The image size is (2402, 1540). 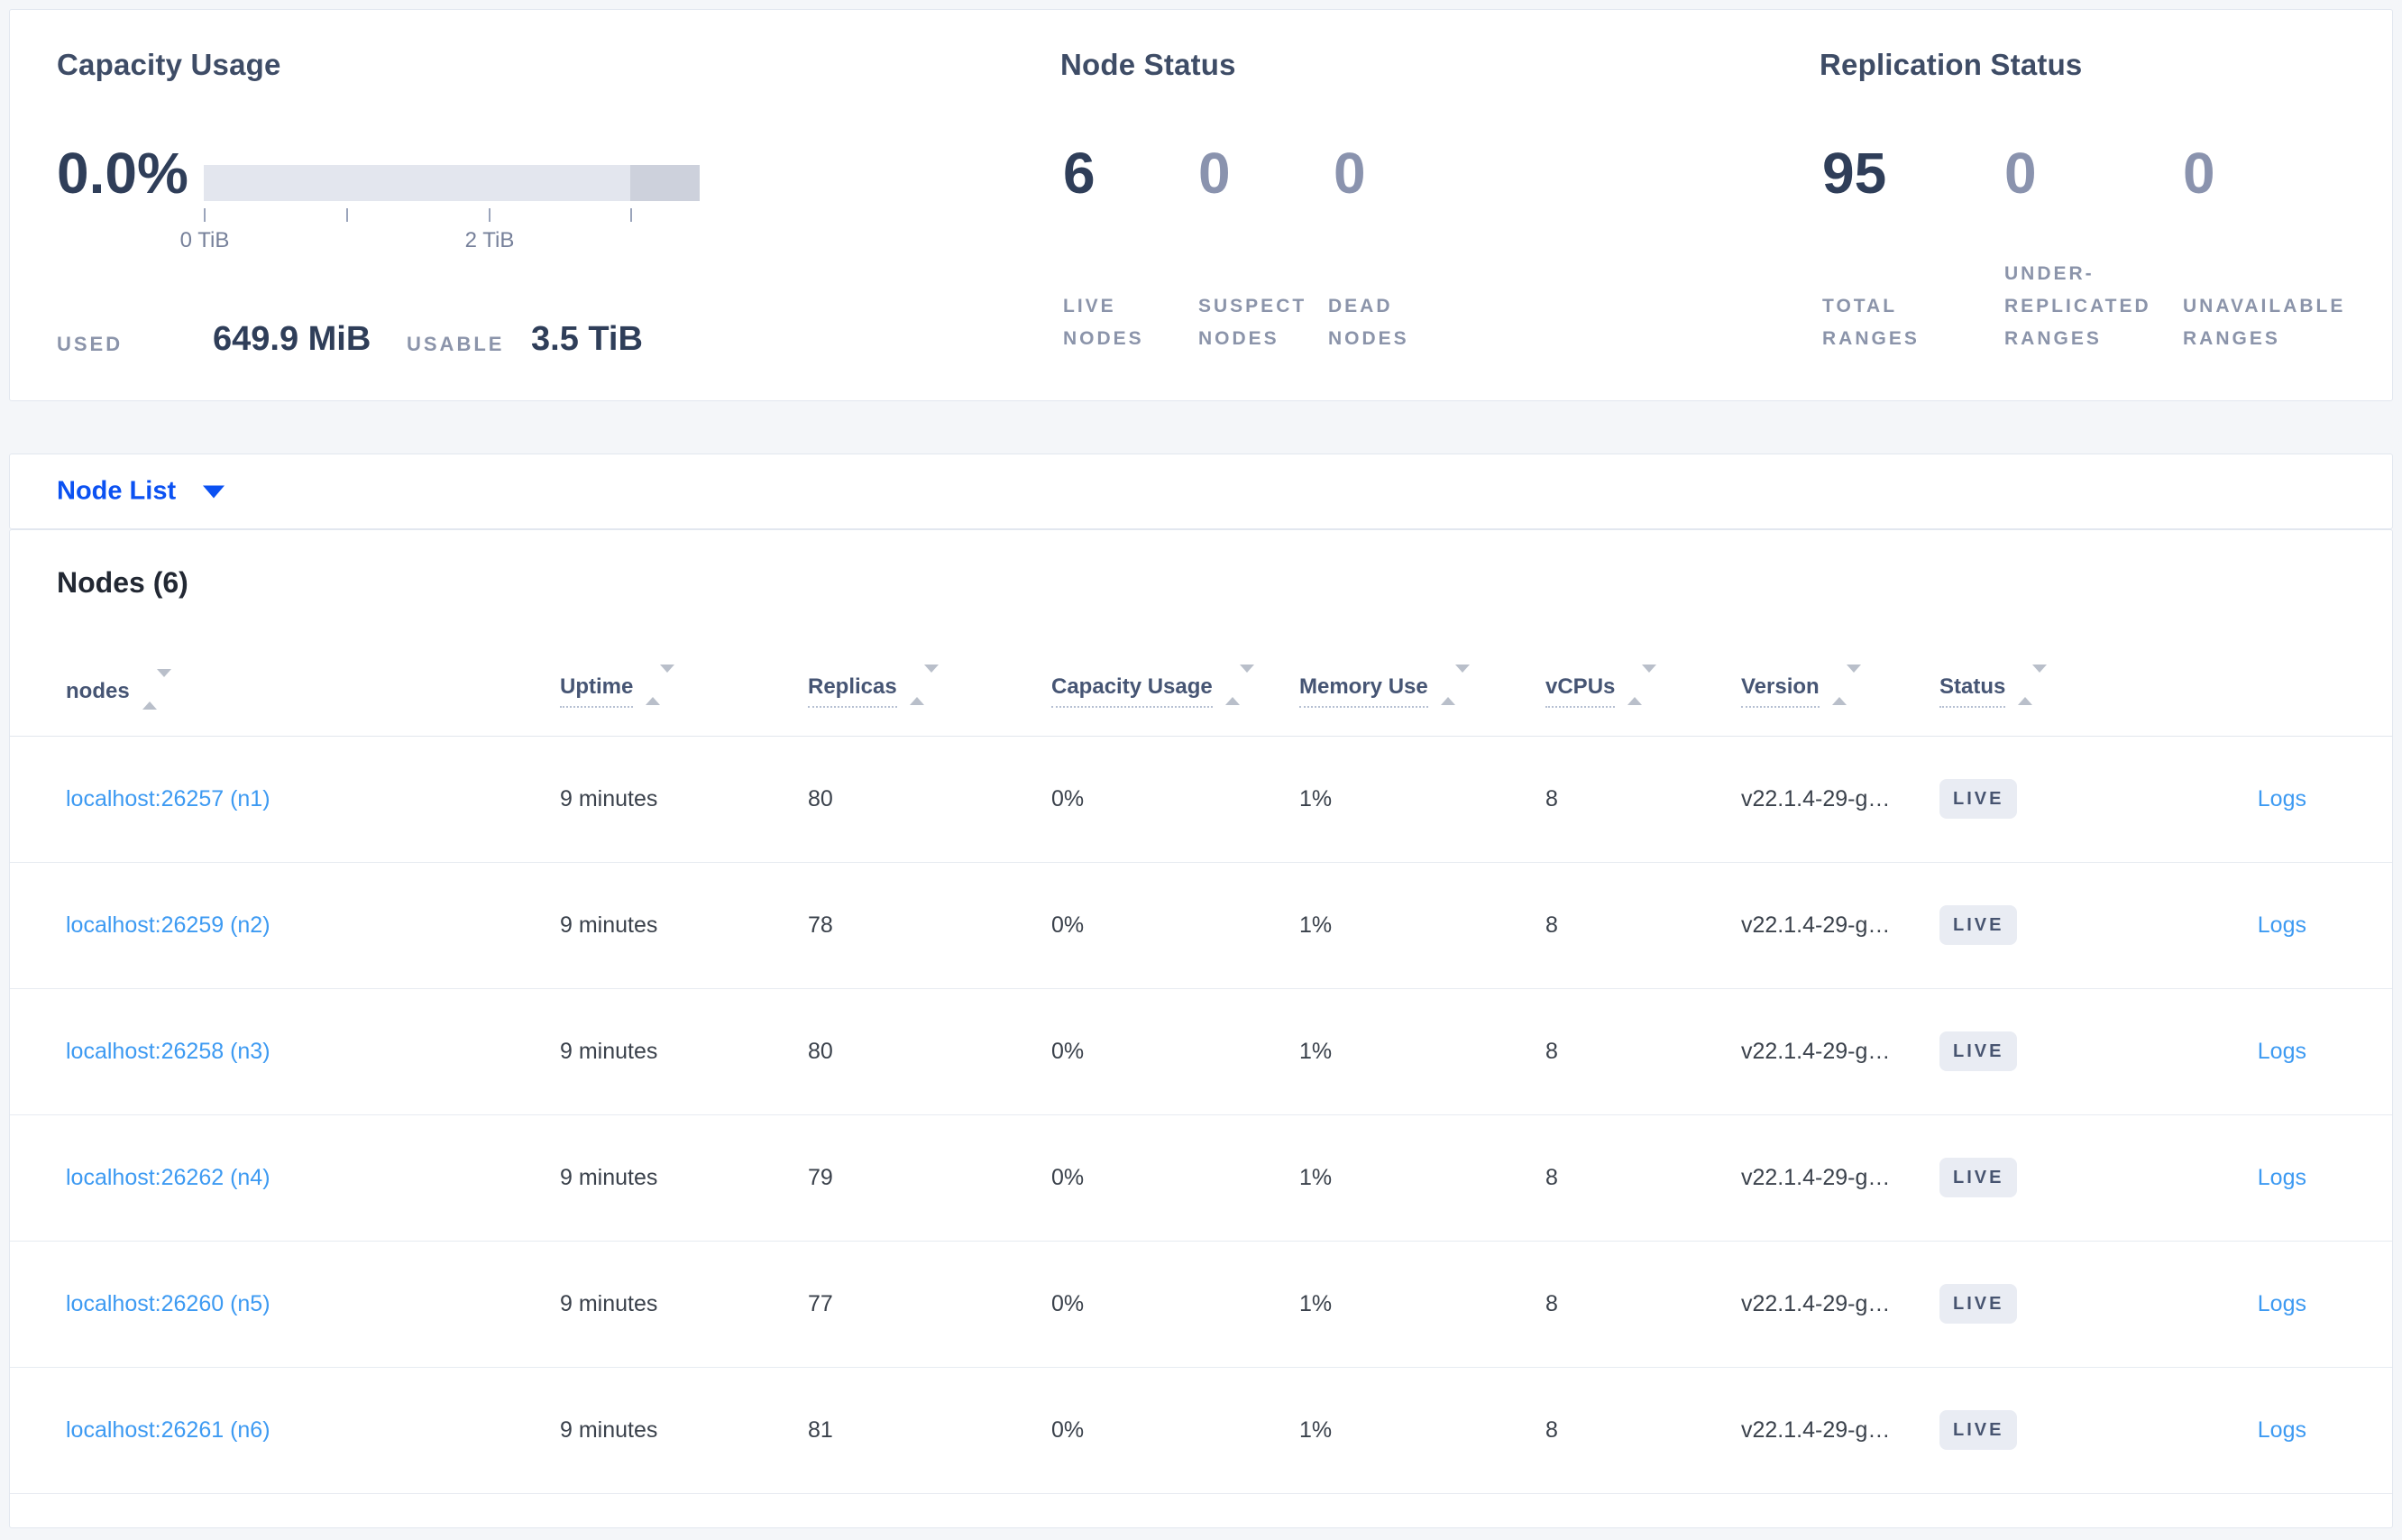 I want to click on node-list-dropdown: Node List, so click(x=141, y=492).